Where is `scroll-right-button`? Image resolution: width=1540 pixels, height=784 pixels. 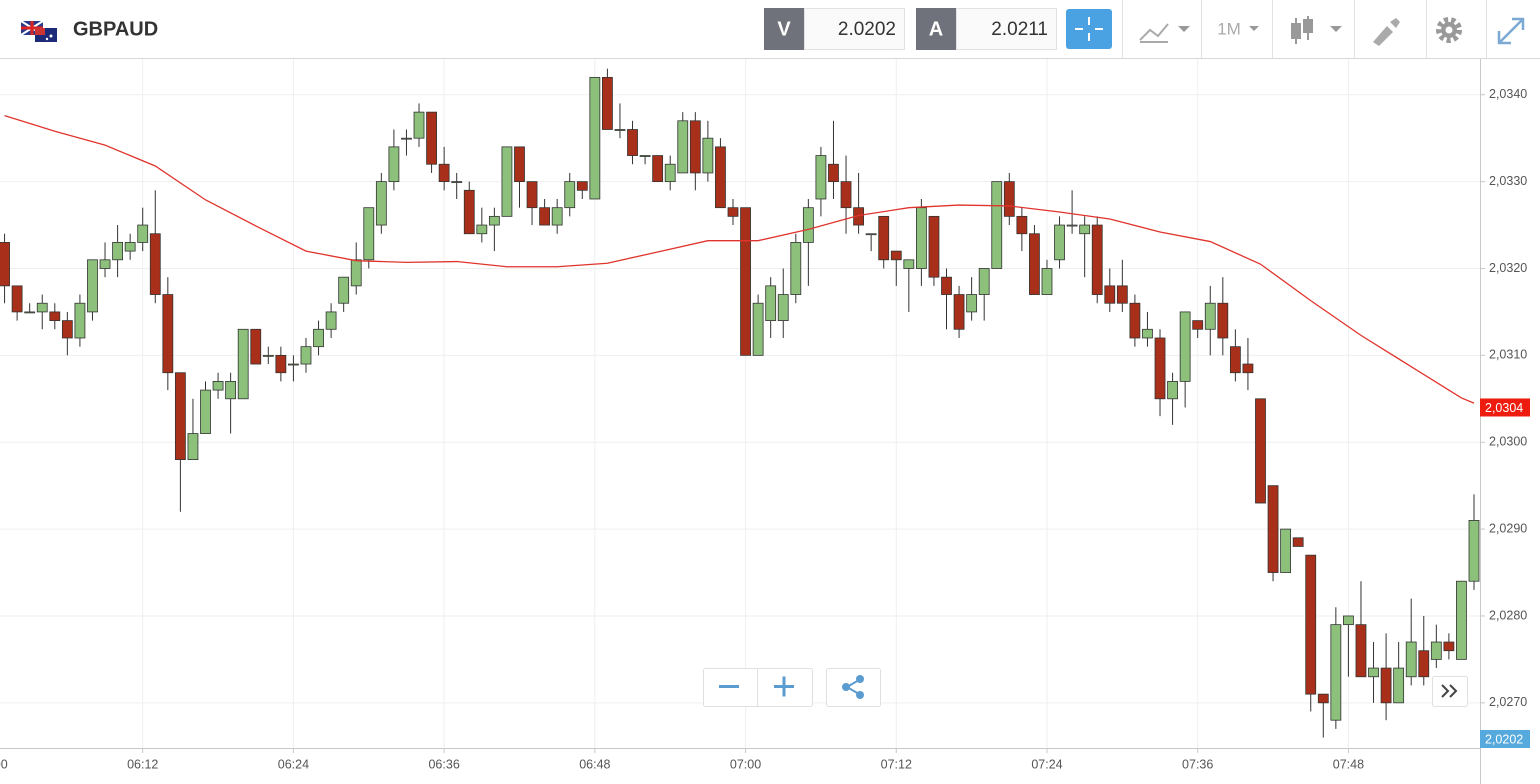
scroll-right-button is located at coordinates (1450, 691).